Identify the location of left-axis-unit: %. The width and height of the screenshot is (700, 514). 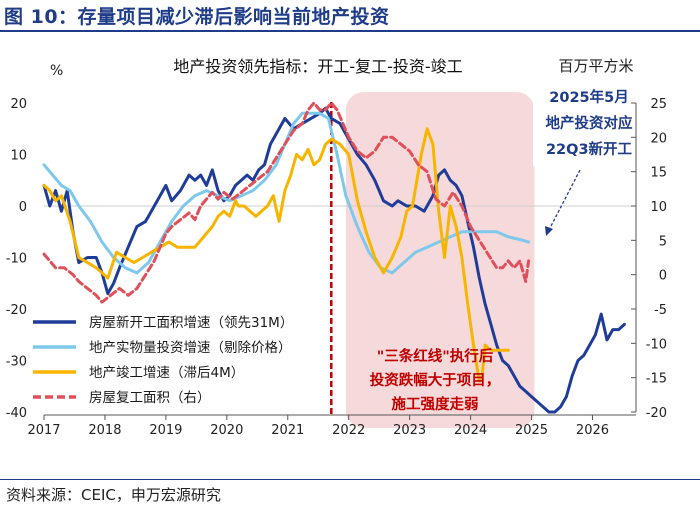
(56, 71).